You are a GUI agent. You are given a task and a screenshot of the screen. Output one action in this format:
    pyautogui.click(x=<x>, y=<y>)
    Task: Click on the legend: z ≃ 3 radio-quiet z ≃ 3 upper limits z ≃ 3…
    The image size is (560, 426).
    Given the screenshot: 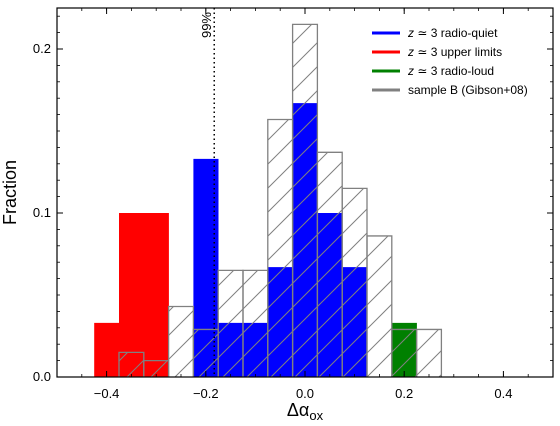 What is the action you would take?
    pyautogui.click(x=450, y=61)
    